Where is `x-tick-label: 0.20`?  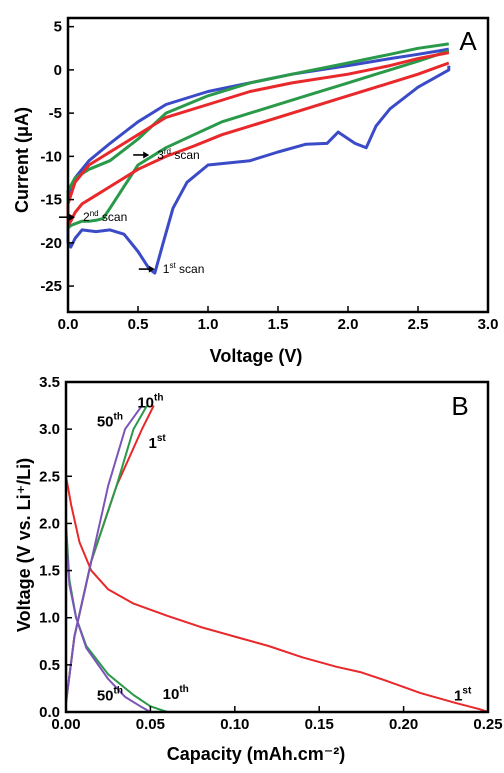
x-tick-label: 0.20 is located at coordinates (403, 724).